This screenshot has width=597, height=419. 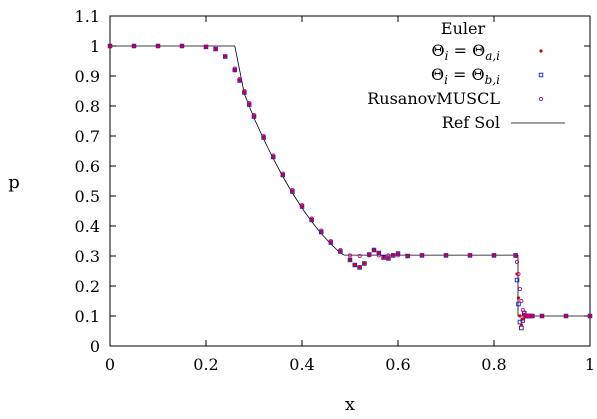 What do you see at coordinates (541, 75) in the screenshot?
I see `legend-key-theta-b` at bounding box center [541, 75].